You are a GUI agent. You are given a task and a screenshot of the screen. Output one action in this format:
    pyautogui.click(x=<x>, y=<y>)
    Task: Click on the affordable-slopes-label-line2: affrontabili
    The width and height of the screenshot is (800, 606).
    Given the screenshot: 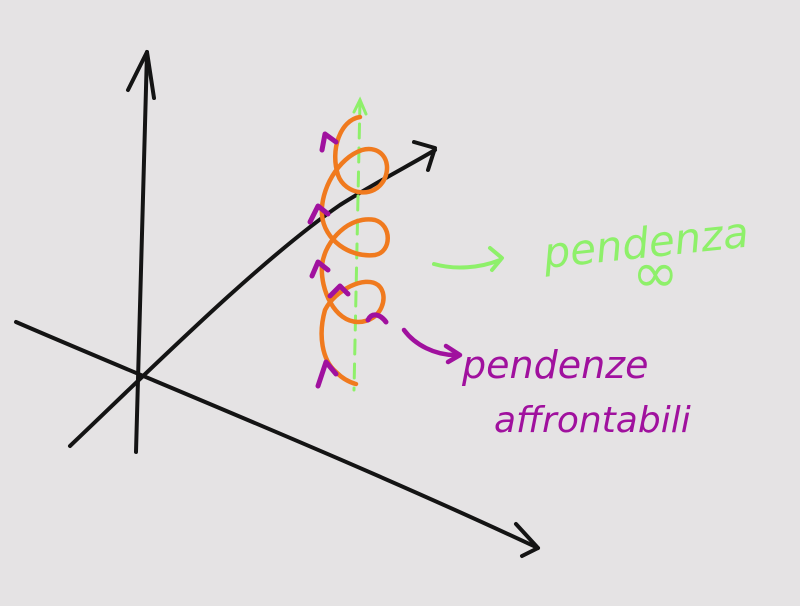 What is the action you would take?
    pyautogui.click(x=592, y=420)
    